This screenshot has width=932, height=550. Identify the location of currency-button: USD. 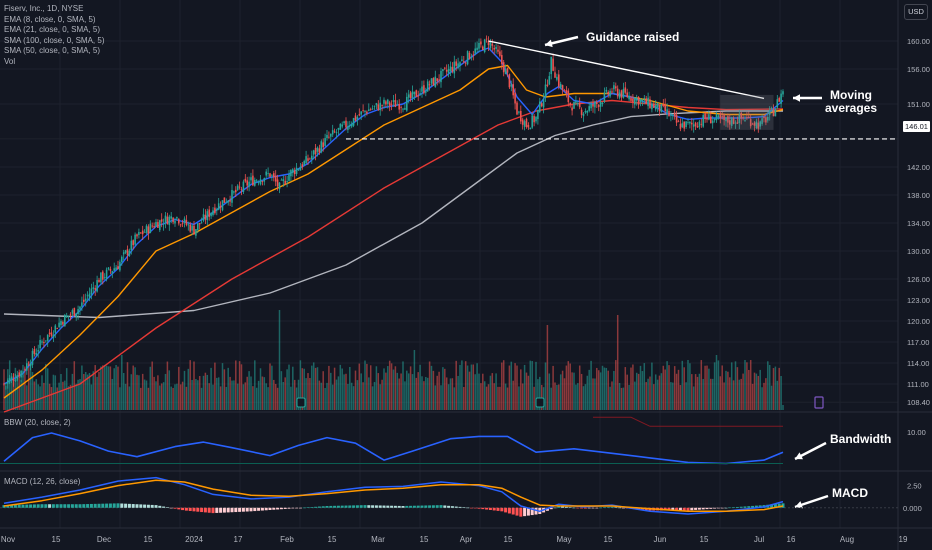
(916, 12).